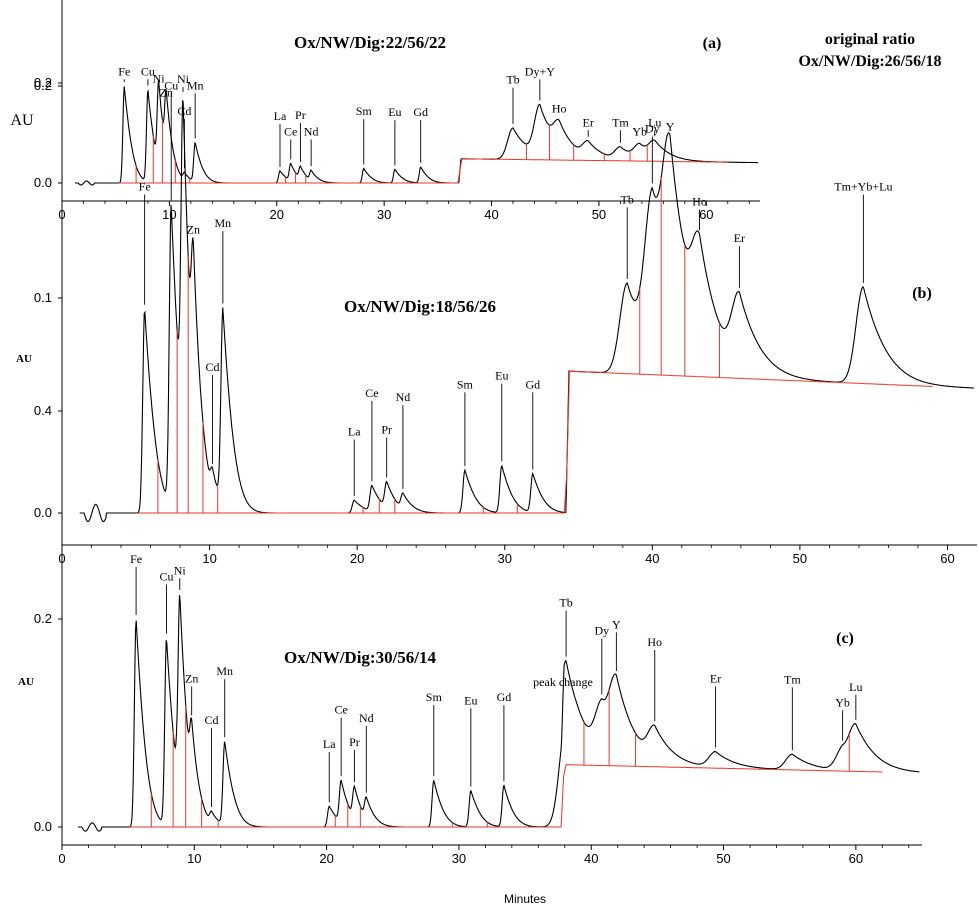 The image size is (979, 914). I want to click on y-tick-label: 0.1, so click(43, 297).